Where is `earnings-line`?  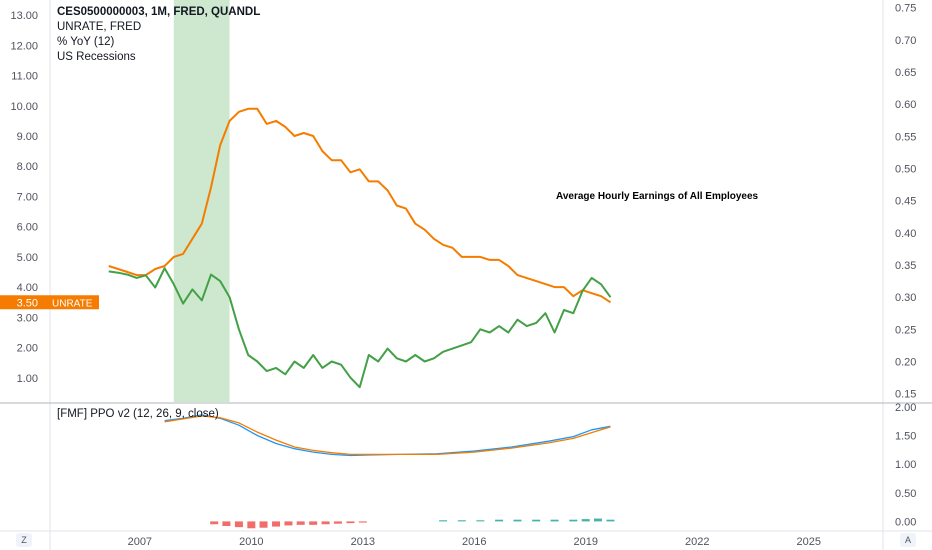 earnings-line is located at coordinates (360, 328).